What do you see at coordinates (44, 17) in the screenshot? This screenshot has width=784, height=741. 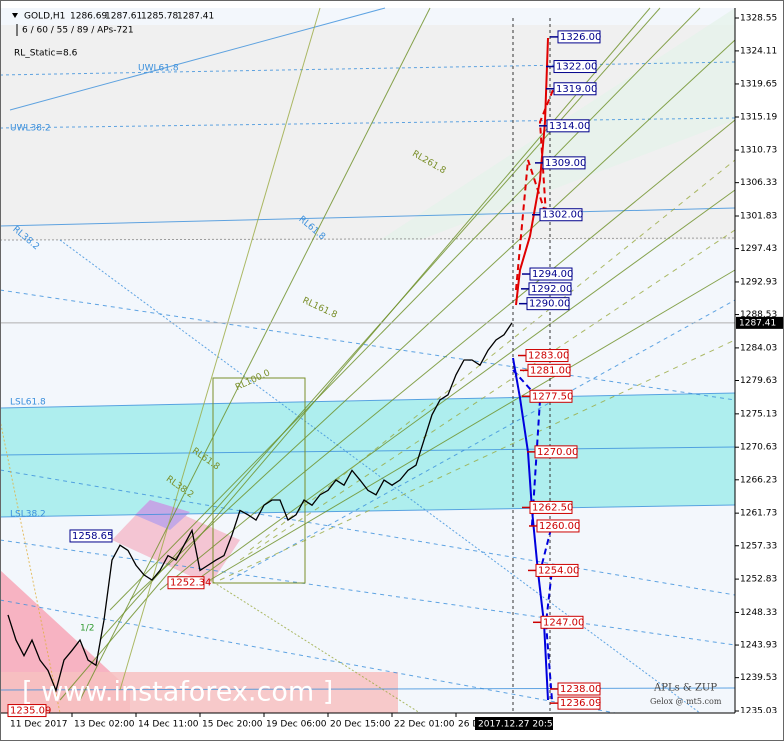 I see `symbol: GOLD,H1` at bounding box center [44, 17].